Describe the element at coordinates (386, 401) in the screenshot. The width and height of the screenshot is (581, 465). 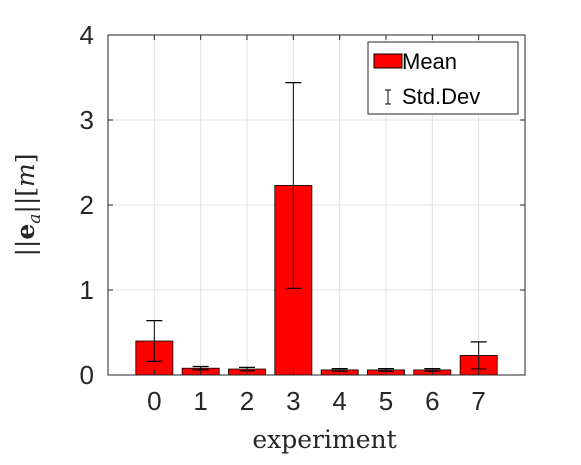
I see `x-tick-label: 5` at that location.